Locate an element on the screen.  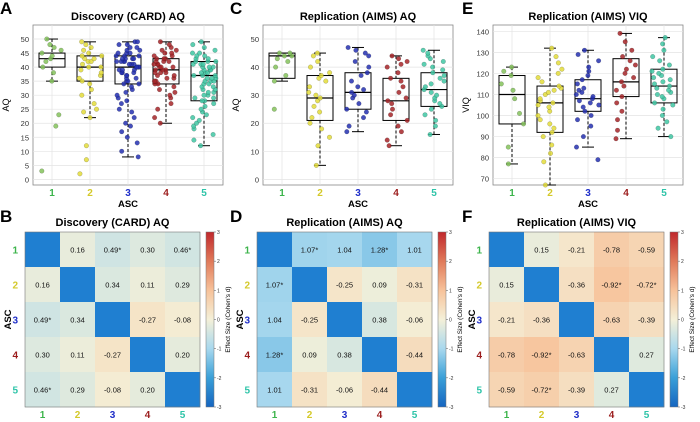
y-tick-label: 5 is located at coordinates (479, 391).